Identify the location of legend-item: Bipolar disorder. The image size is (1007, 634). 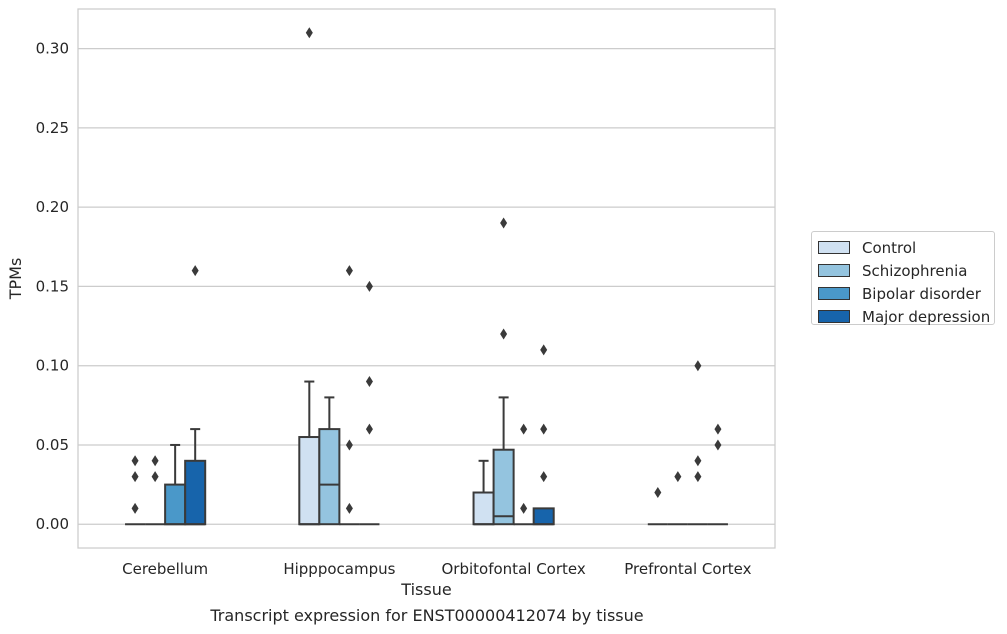
(903, 293).